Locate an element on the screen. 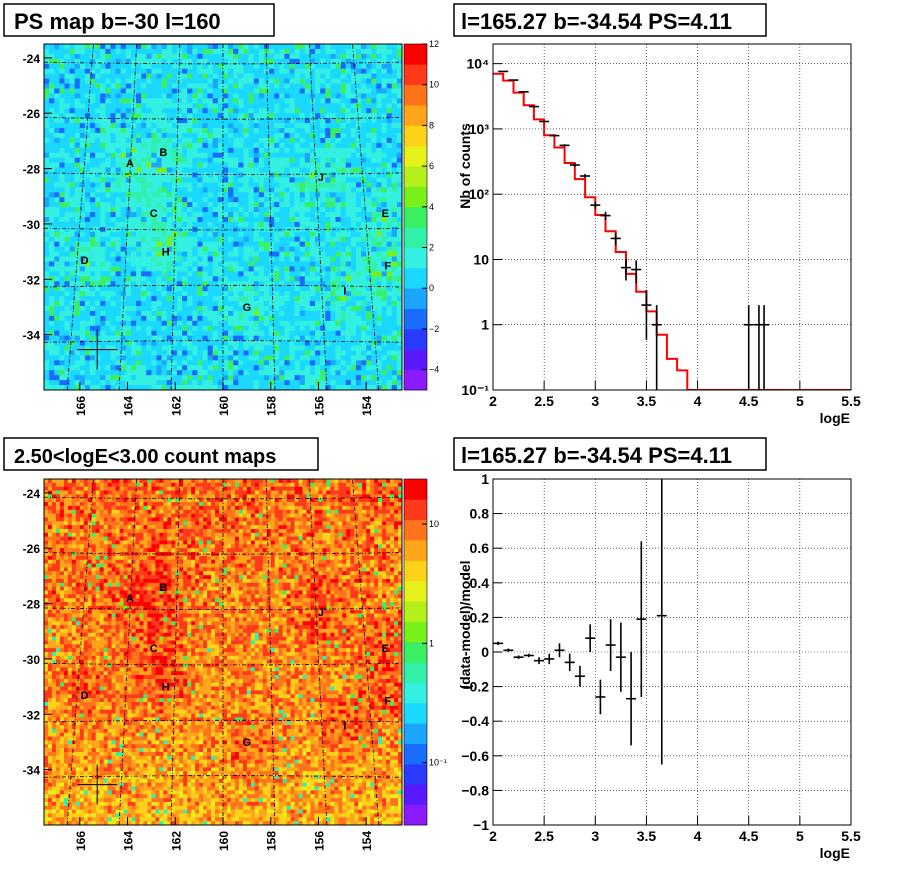  longitude-line is located at coordinates (270, 217).